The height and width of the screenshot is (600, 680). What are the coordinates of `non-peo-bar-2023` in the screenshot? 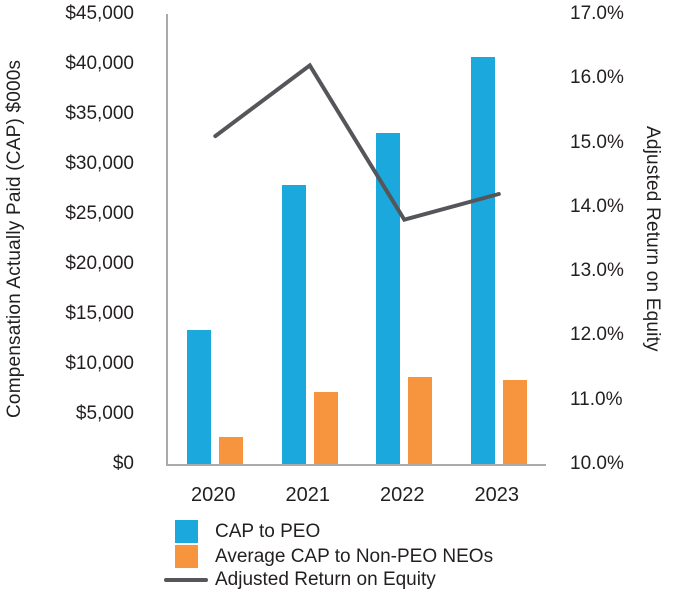 It's located at (514, 422).